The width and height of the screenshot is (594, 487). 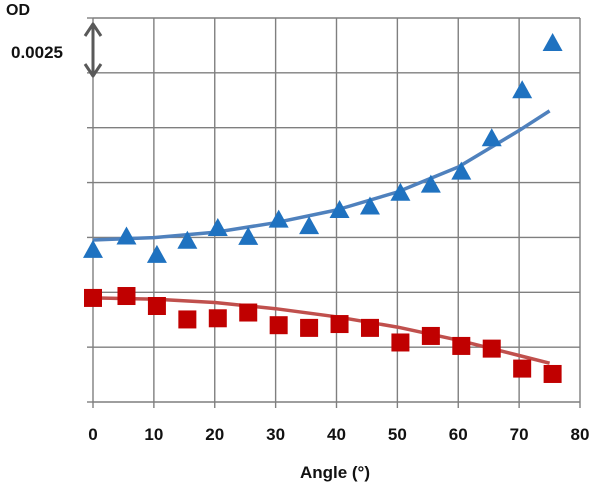 I want to click on x-tick-label: 40, so click(x=336, y=434).